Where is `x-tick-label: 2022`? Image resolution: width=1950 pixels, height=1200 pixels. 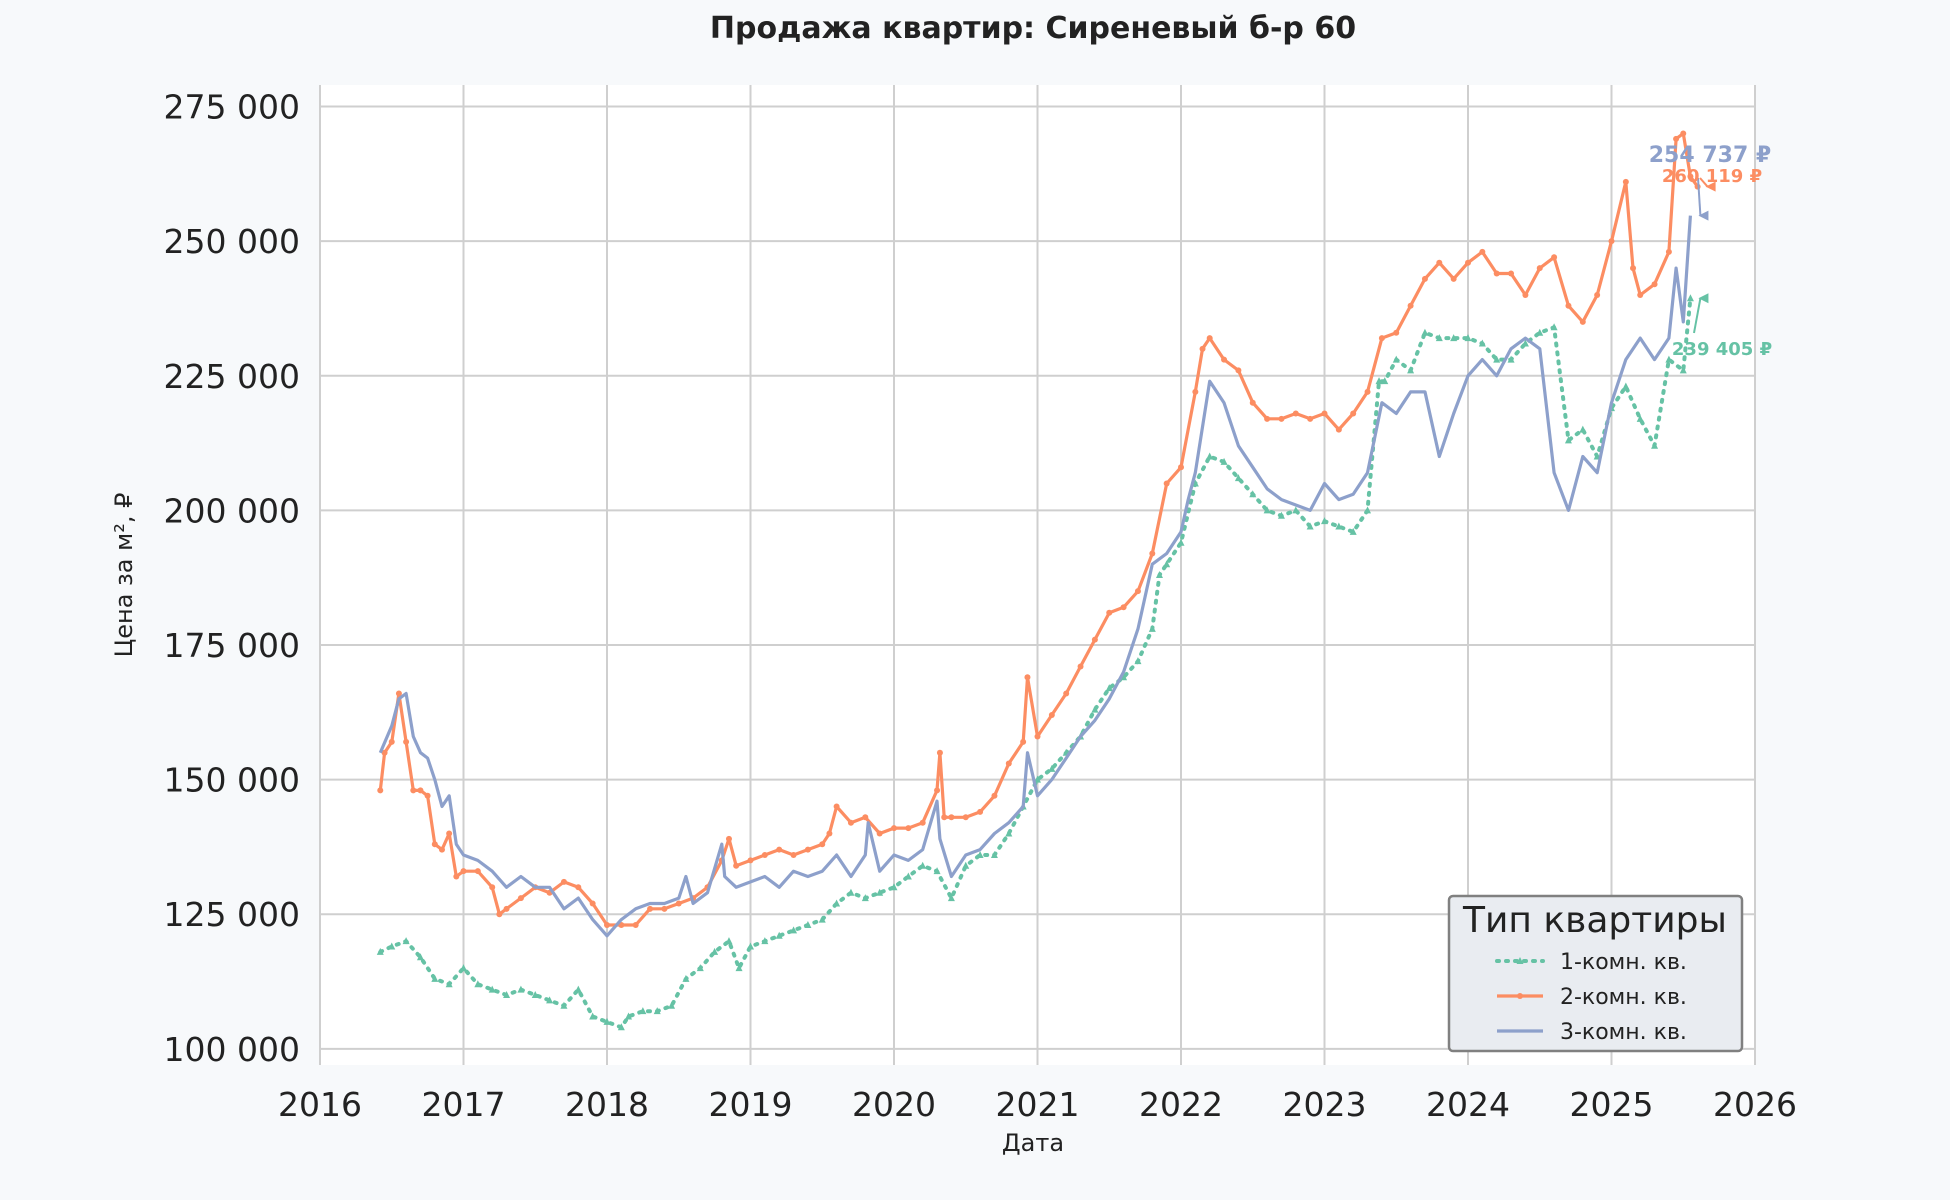 x-tick-label: 2022 is located at coordinates (1181, 1104).